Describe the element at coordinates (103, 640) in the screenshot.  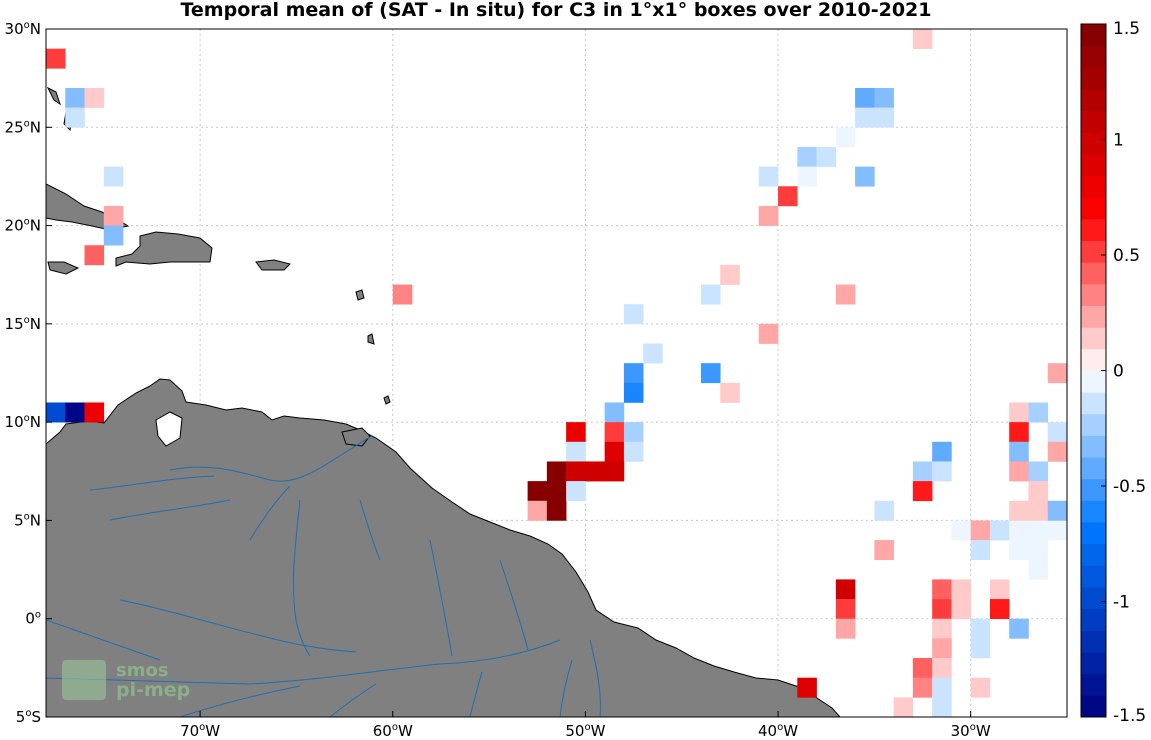
I see `japura-river` at that location.